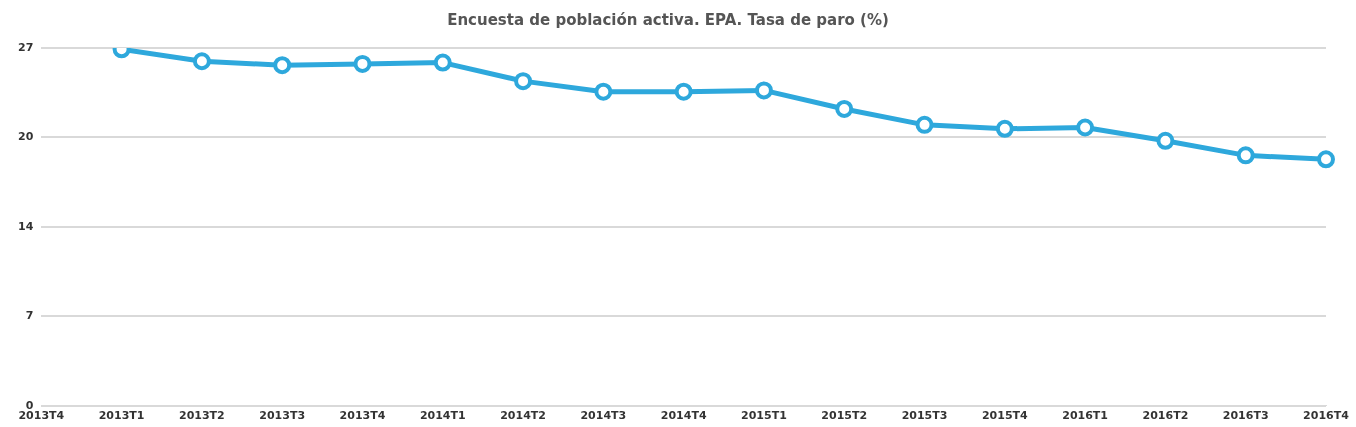  Describe the element at coordinates (683, 416) in the screenshot. I see `x-tick-label: 2014T4` at that location.